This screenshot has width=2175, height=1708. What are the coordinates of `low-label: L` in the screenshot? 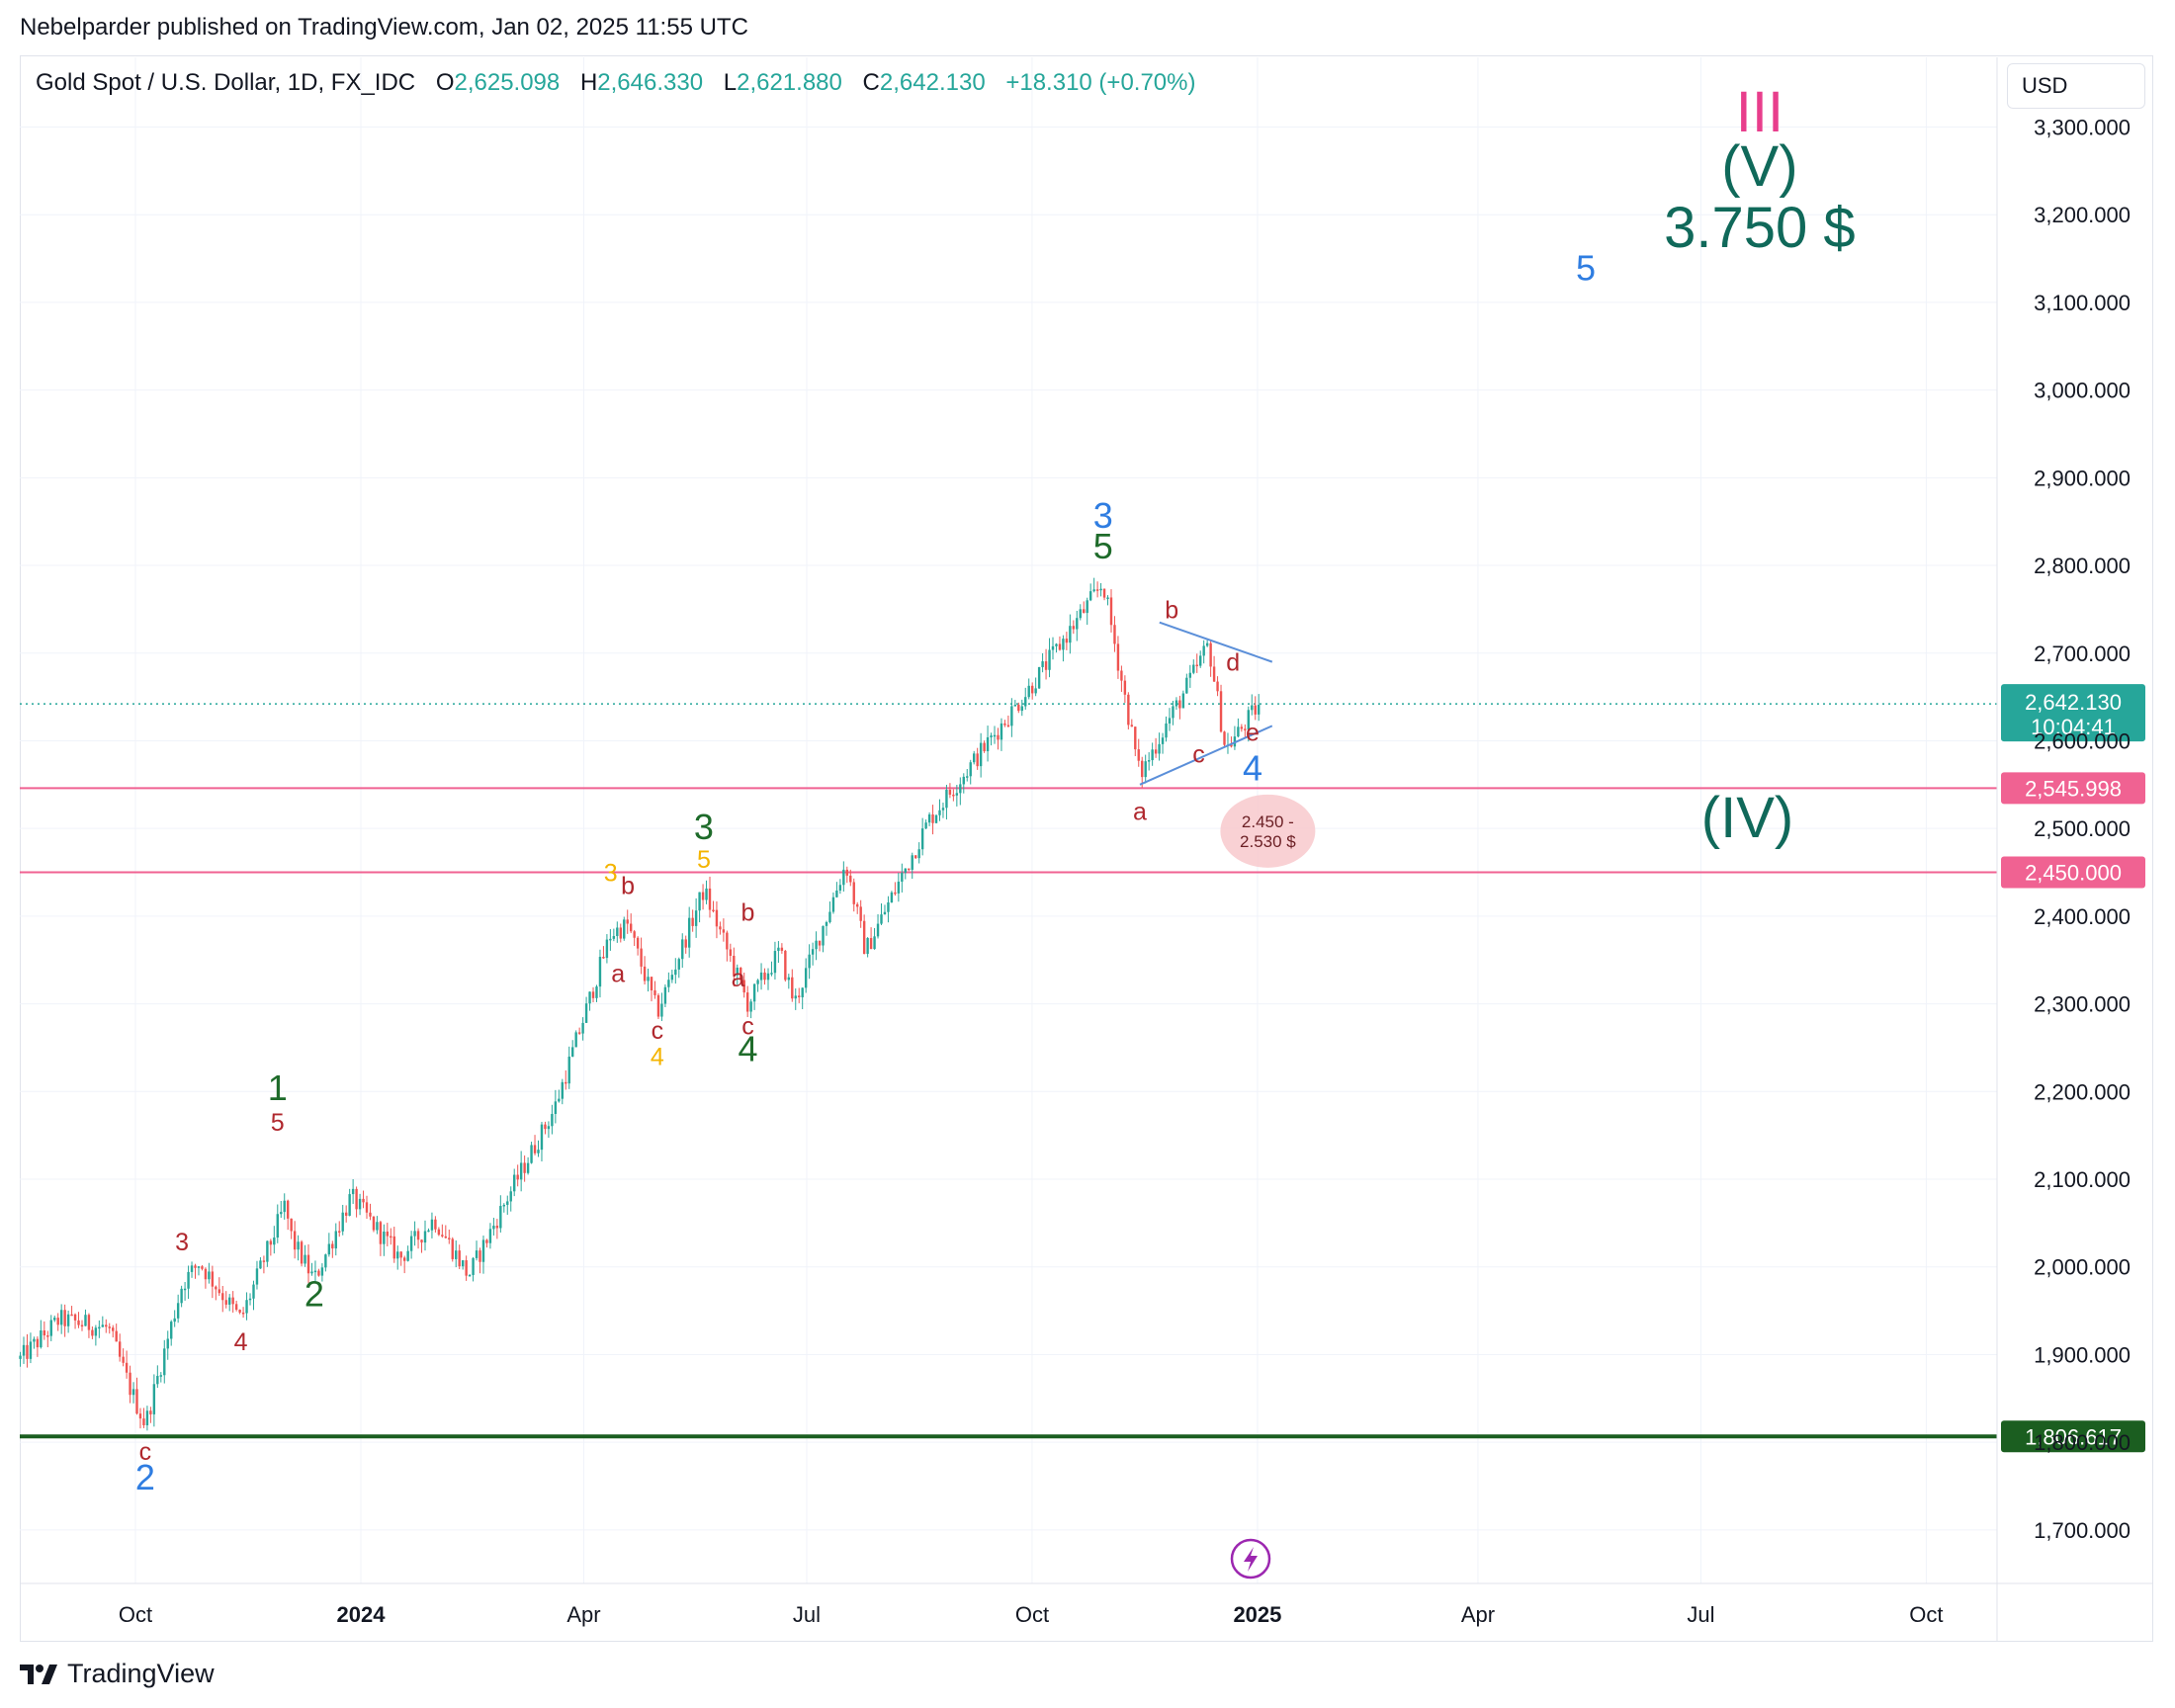 It's located at (731, 82).